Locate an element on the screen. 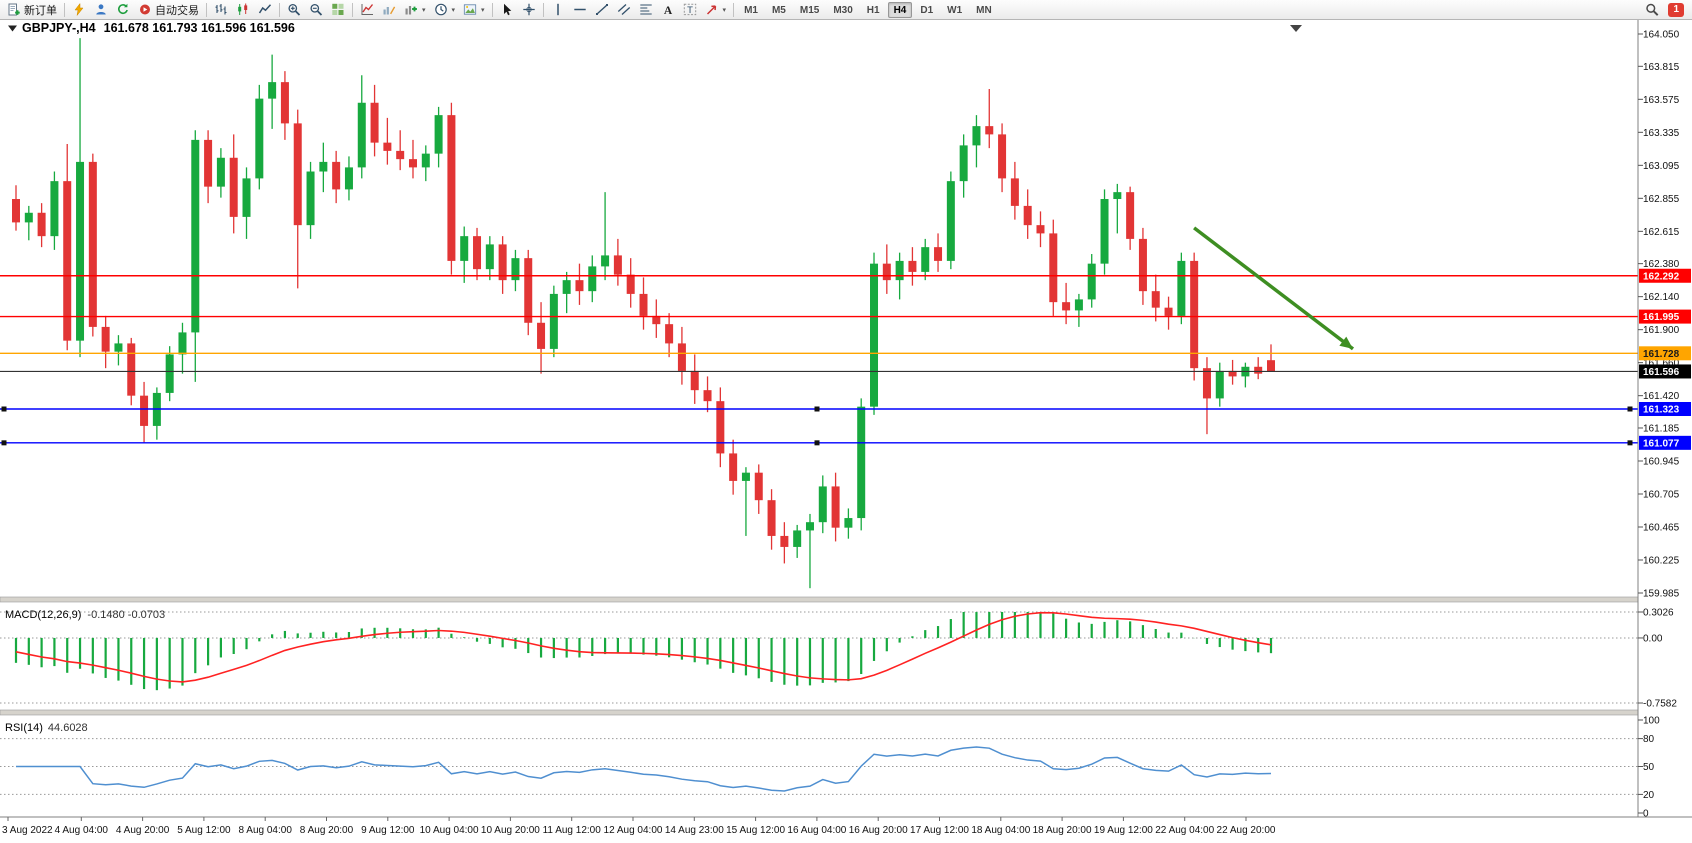  trend-arrow-head is located at coordinates (1346, 342).